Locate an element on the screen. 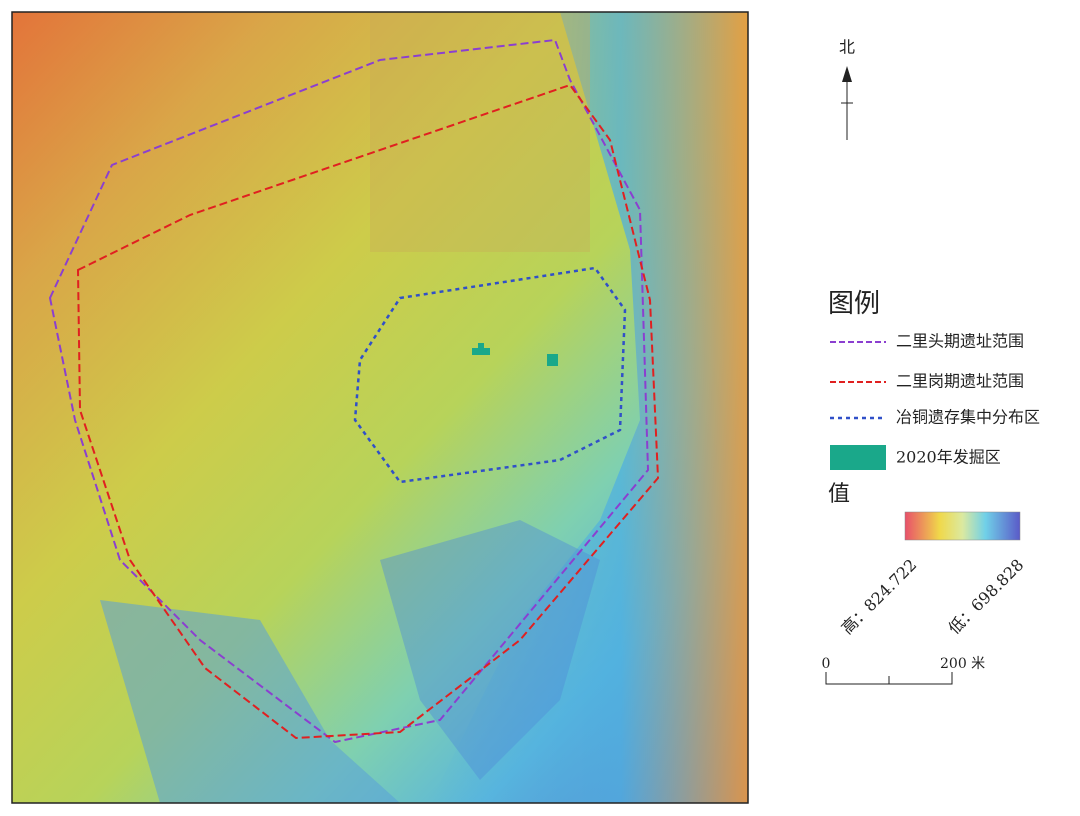 This screenshot has height=816, width=1080. legend-label: 二里岗期遗址范围 is located at coordinates (960, 381).